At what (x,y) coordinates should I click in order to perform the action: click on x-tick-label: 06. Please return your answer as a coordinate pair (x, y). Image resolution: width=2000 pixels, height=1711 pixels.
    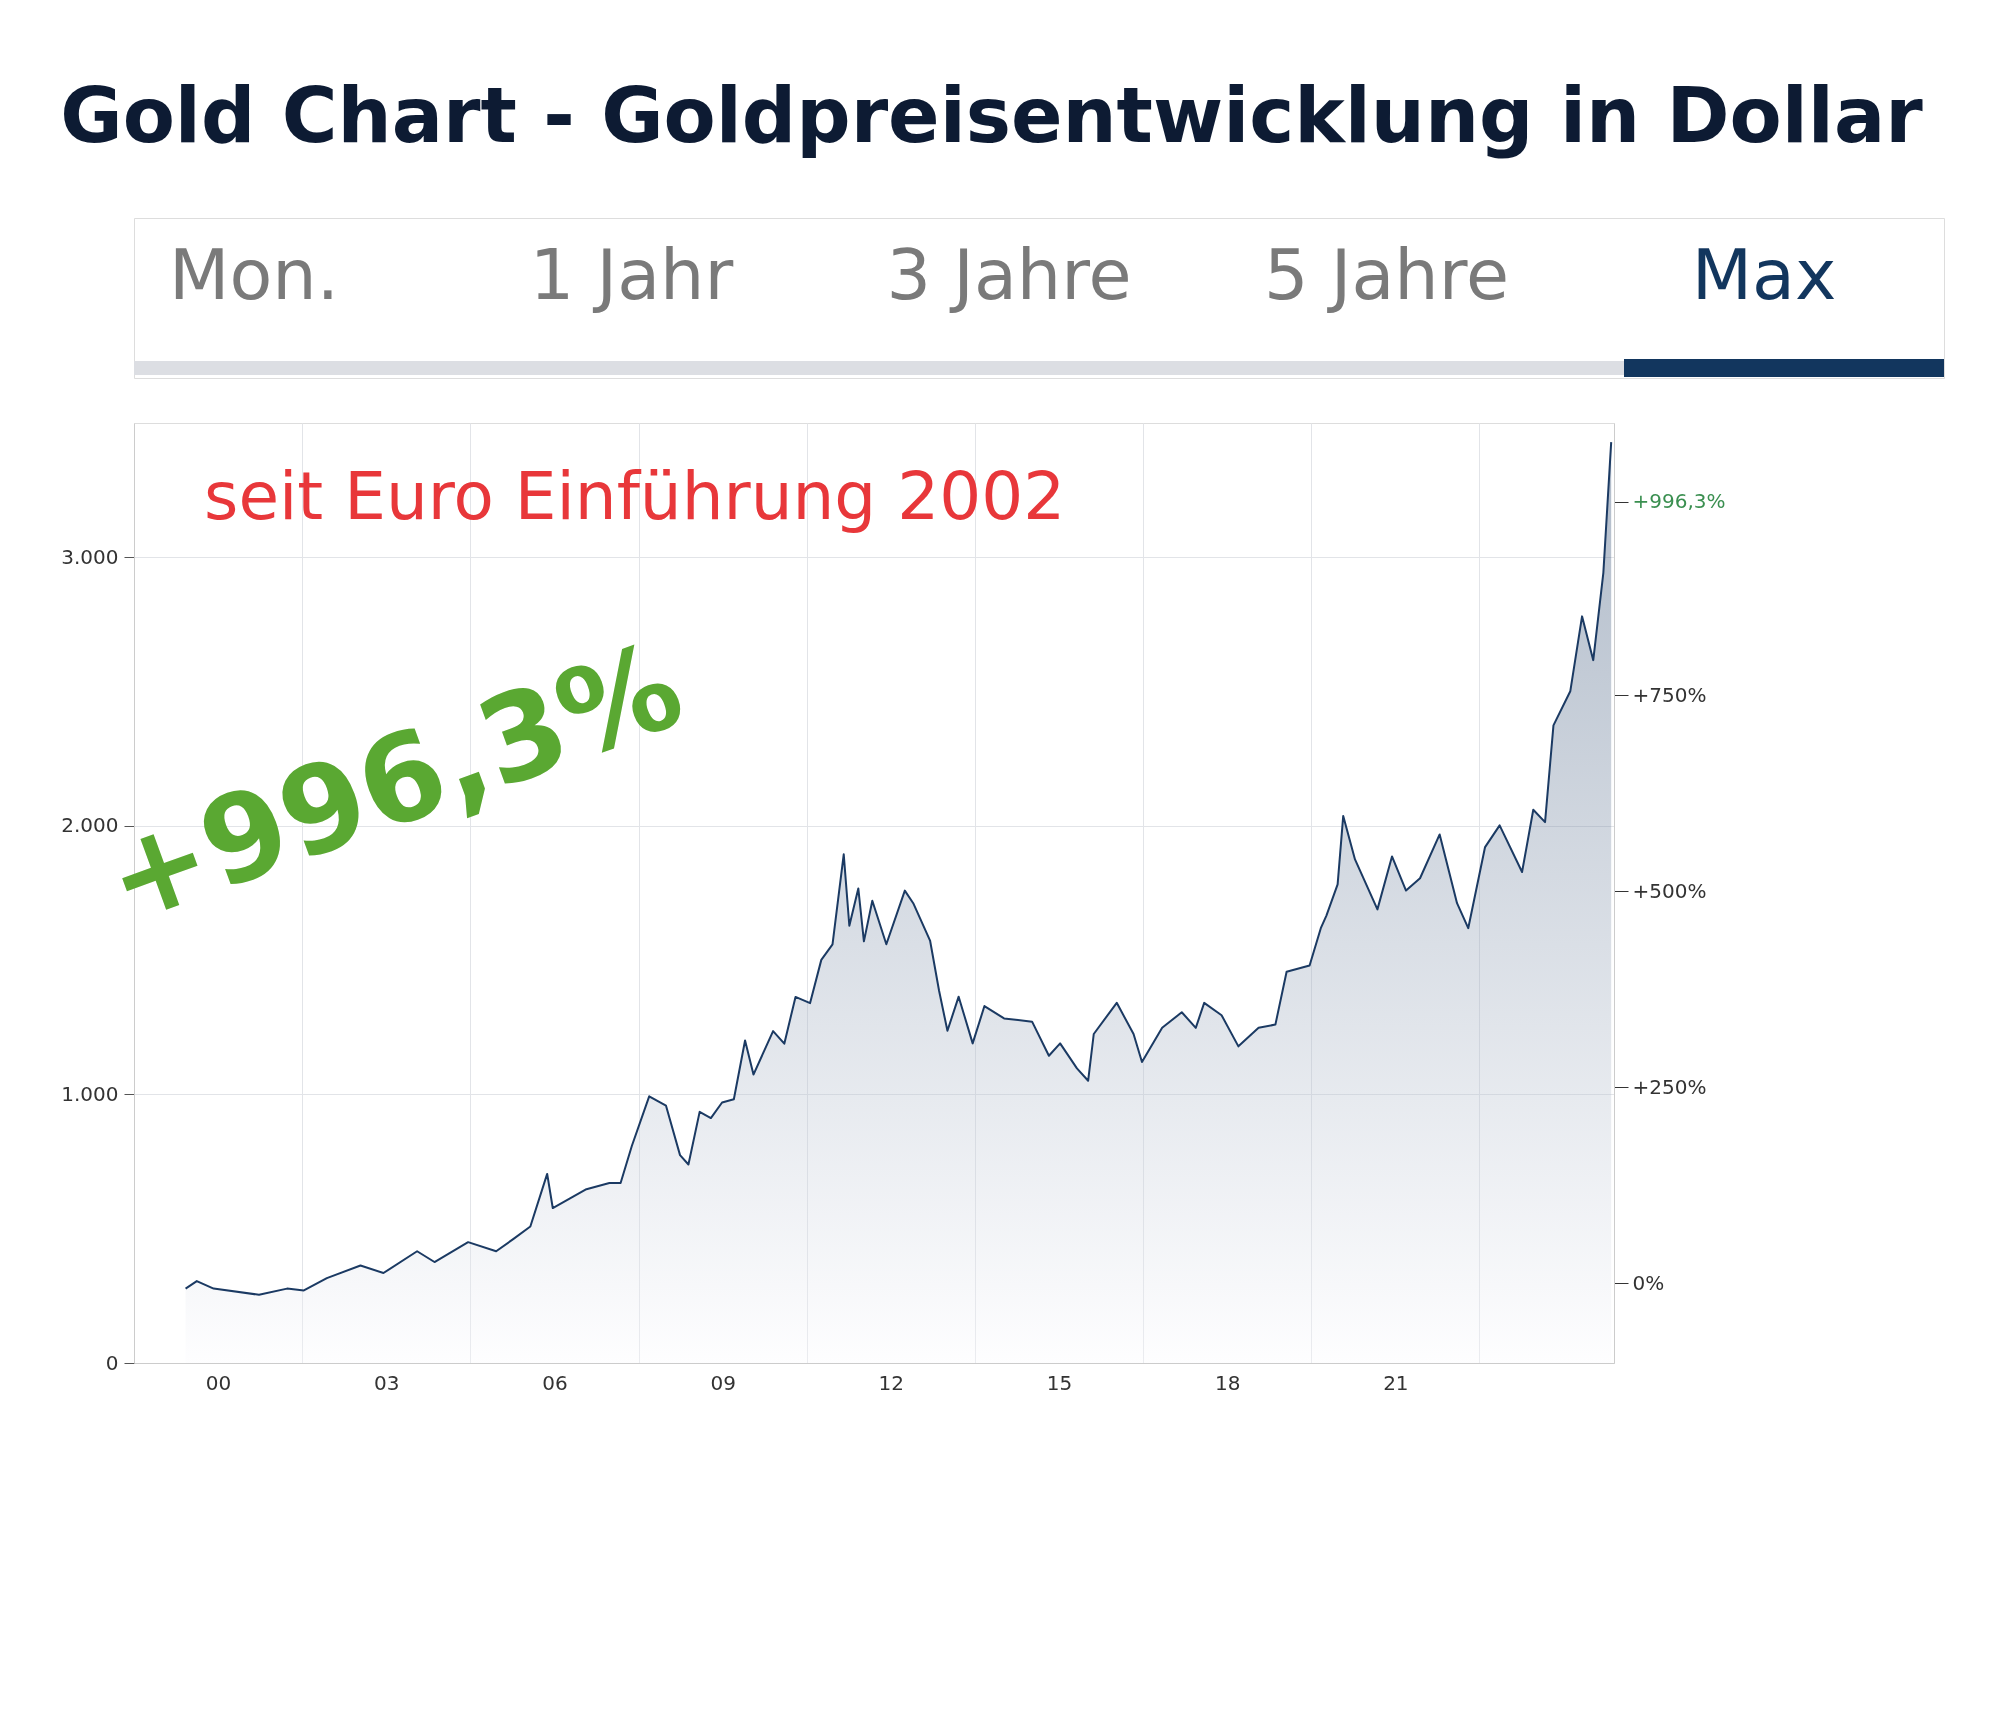
    Looking at the image, I should click on (555, 1382).